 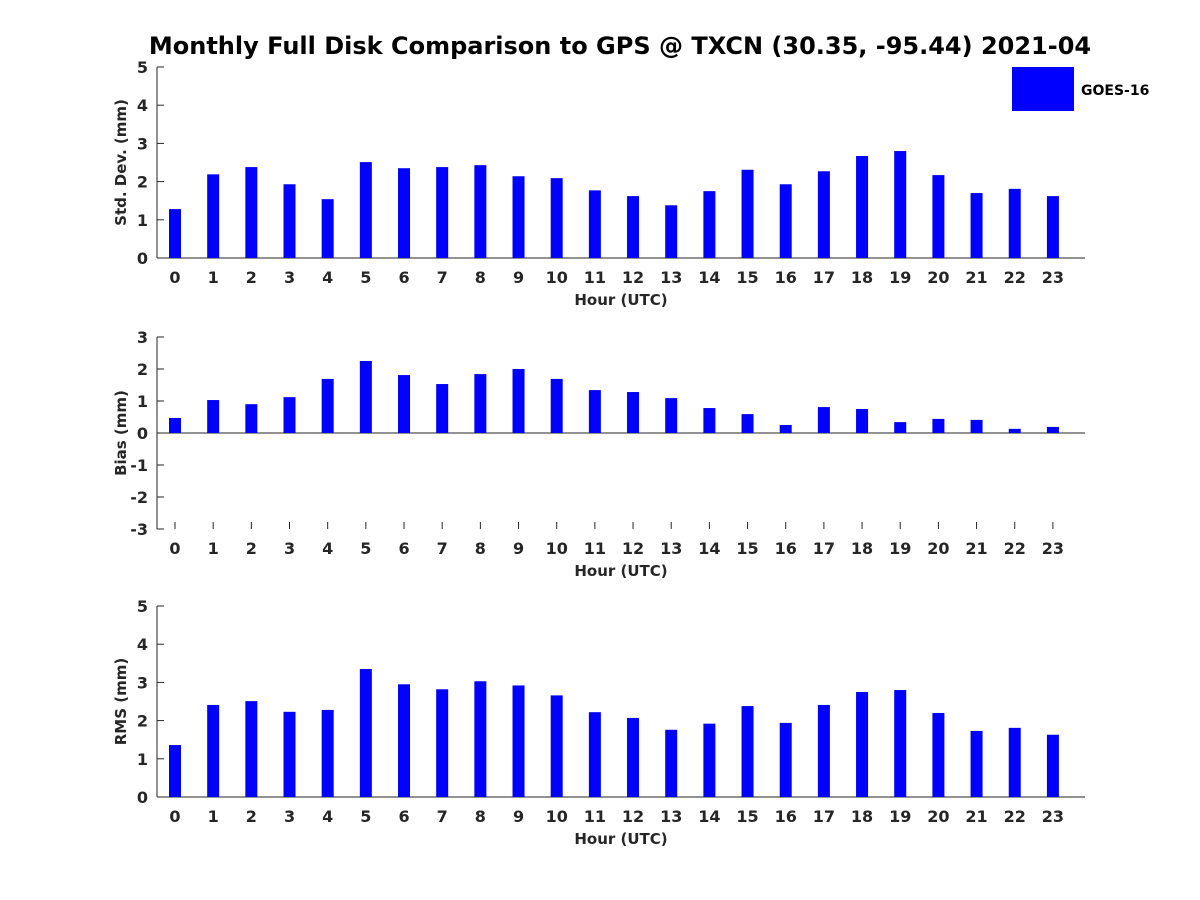 What do you see at coordinates (139, 529) in the screenshot?
I see `bias-y-tick-label: -3` at bounding box center [139, 529].